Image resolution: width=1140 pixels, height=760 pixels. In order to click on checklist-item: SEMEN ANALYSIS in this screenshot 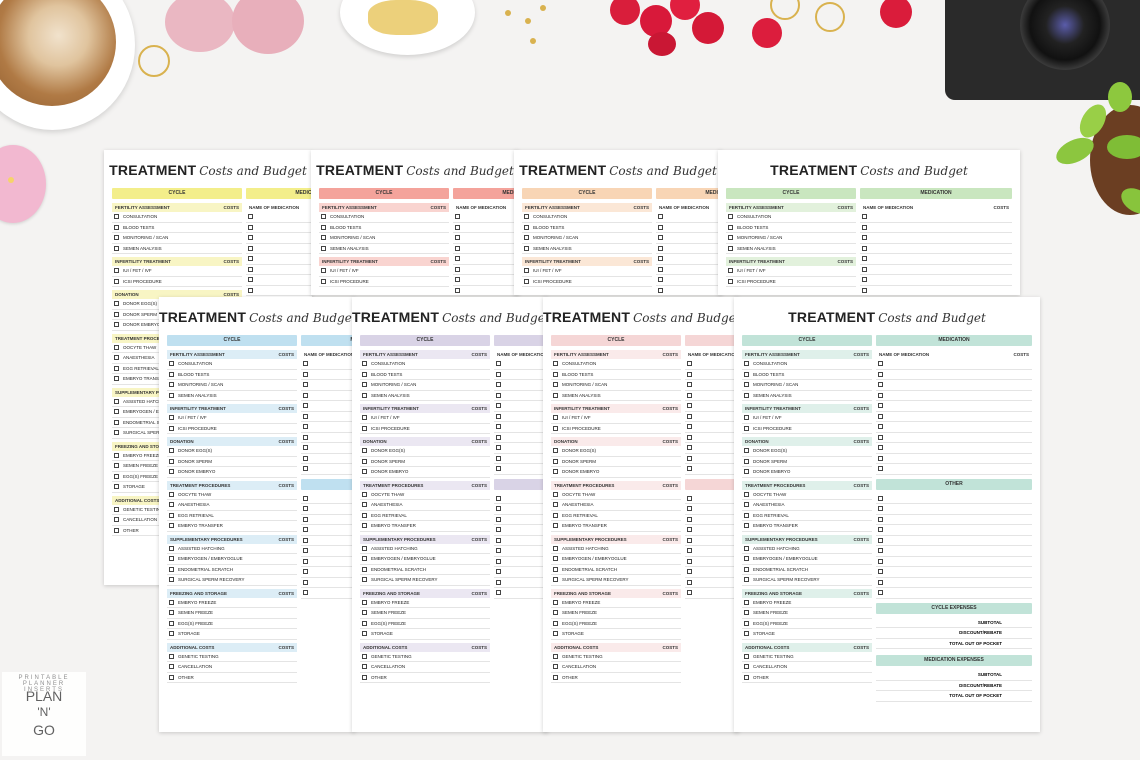, I will do `click(232, 396)`.